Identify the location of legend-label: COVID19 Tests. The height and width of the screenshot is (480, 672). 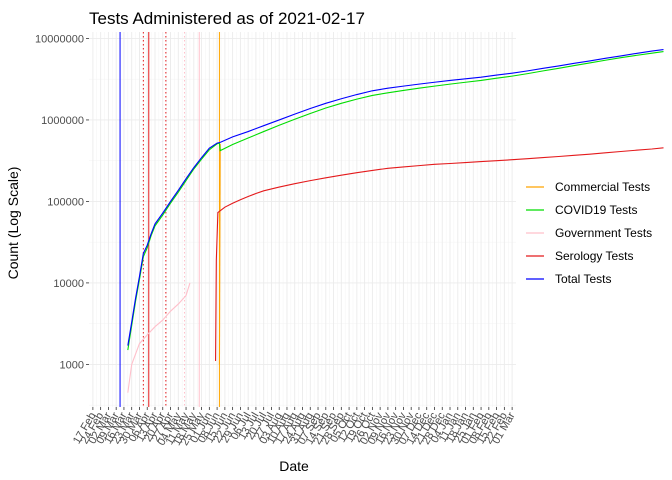
(596, 210).